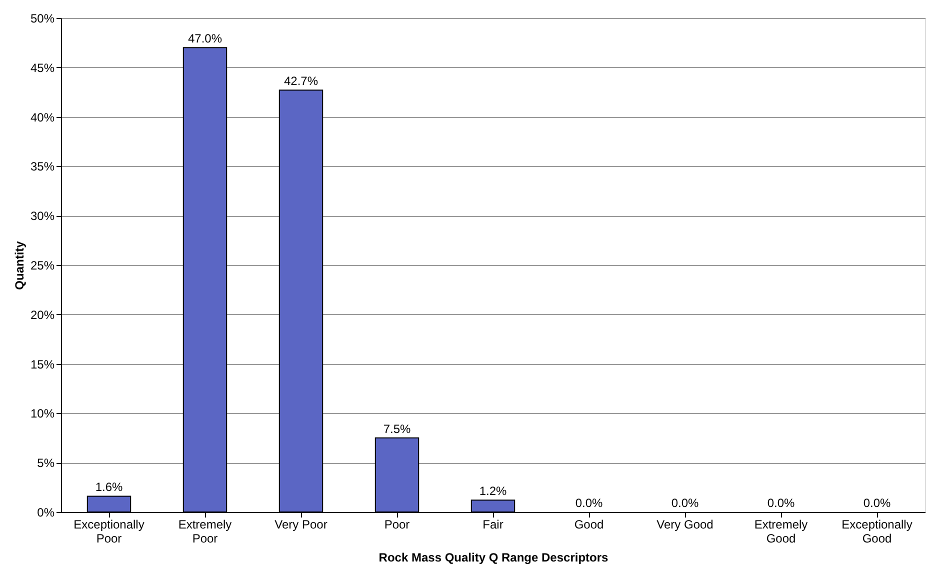 The image size is (937, 575). I want to click on y-tick-label: 5%, so click(46, 463).